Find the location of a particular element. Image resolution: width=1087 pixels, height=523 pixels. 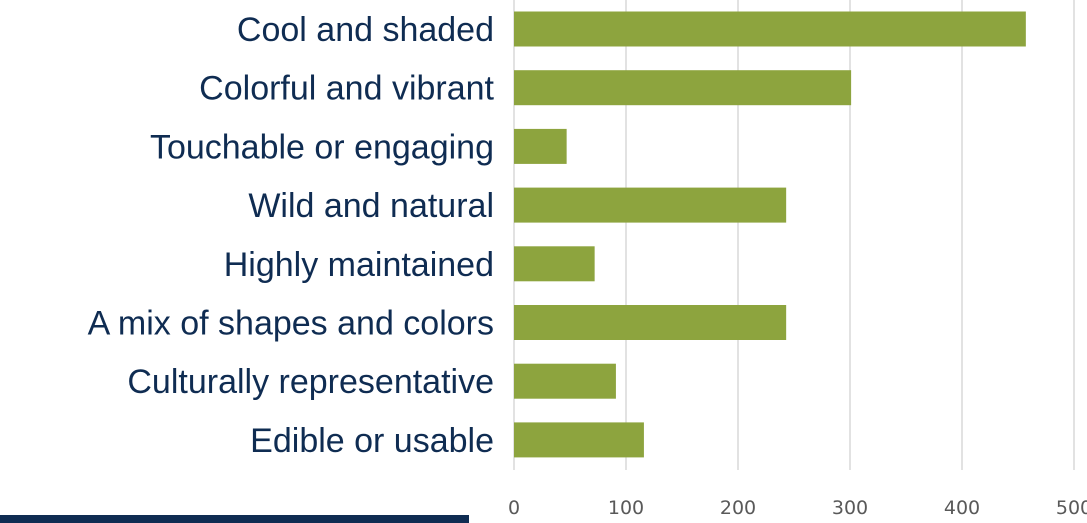

category-label-3: Touchable or engaging is located at coordinates (322, 147).